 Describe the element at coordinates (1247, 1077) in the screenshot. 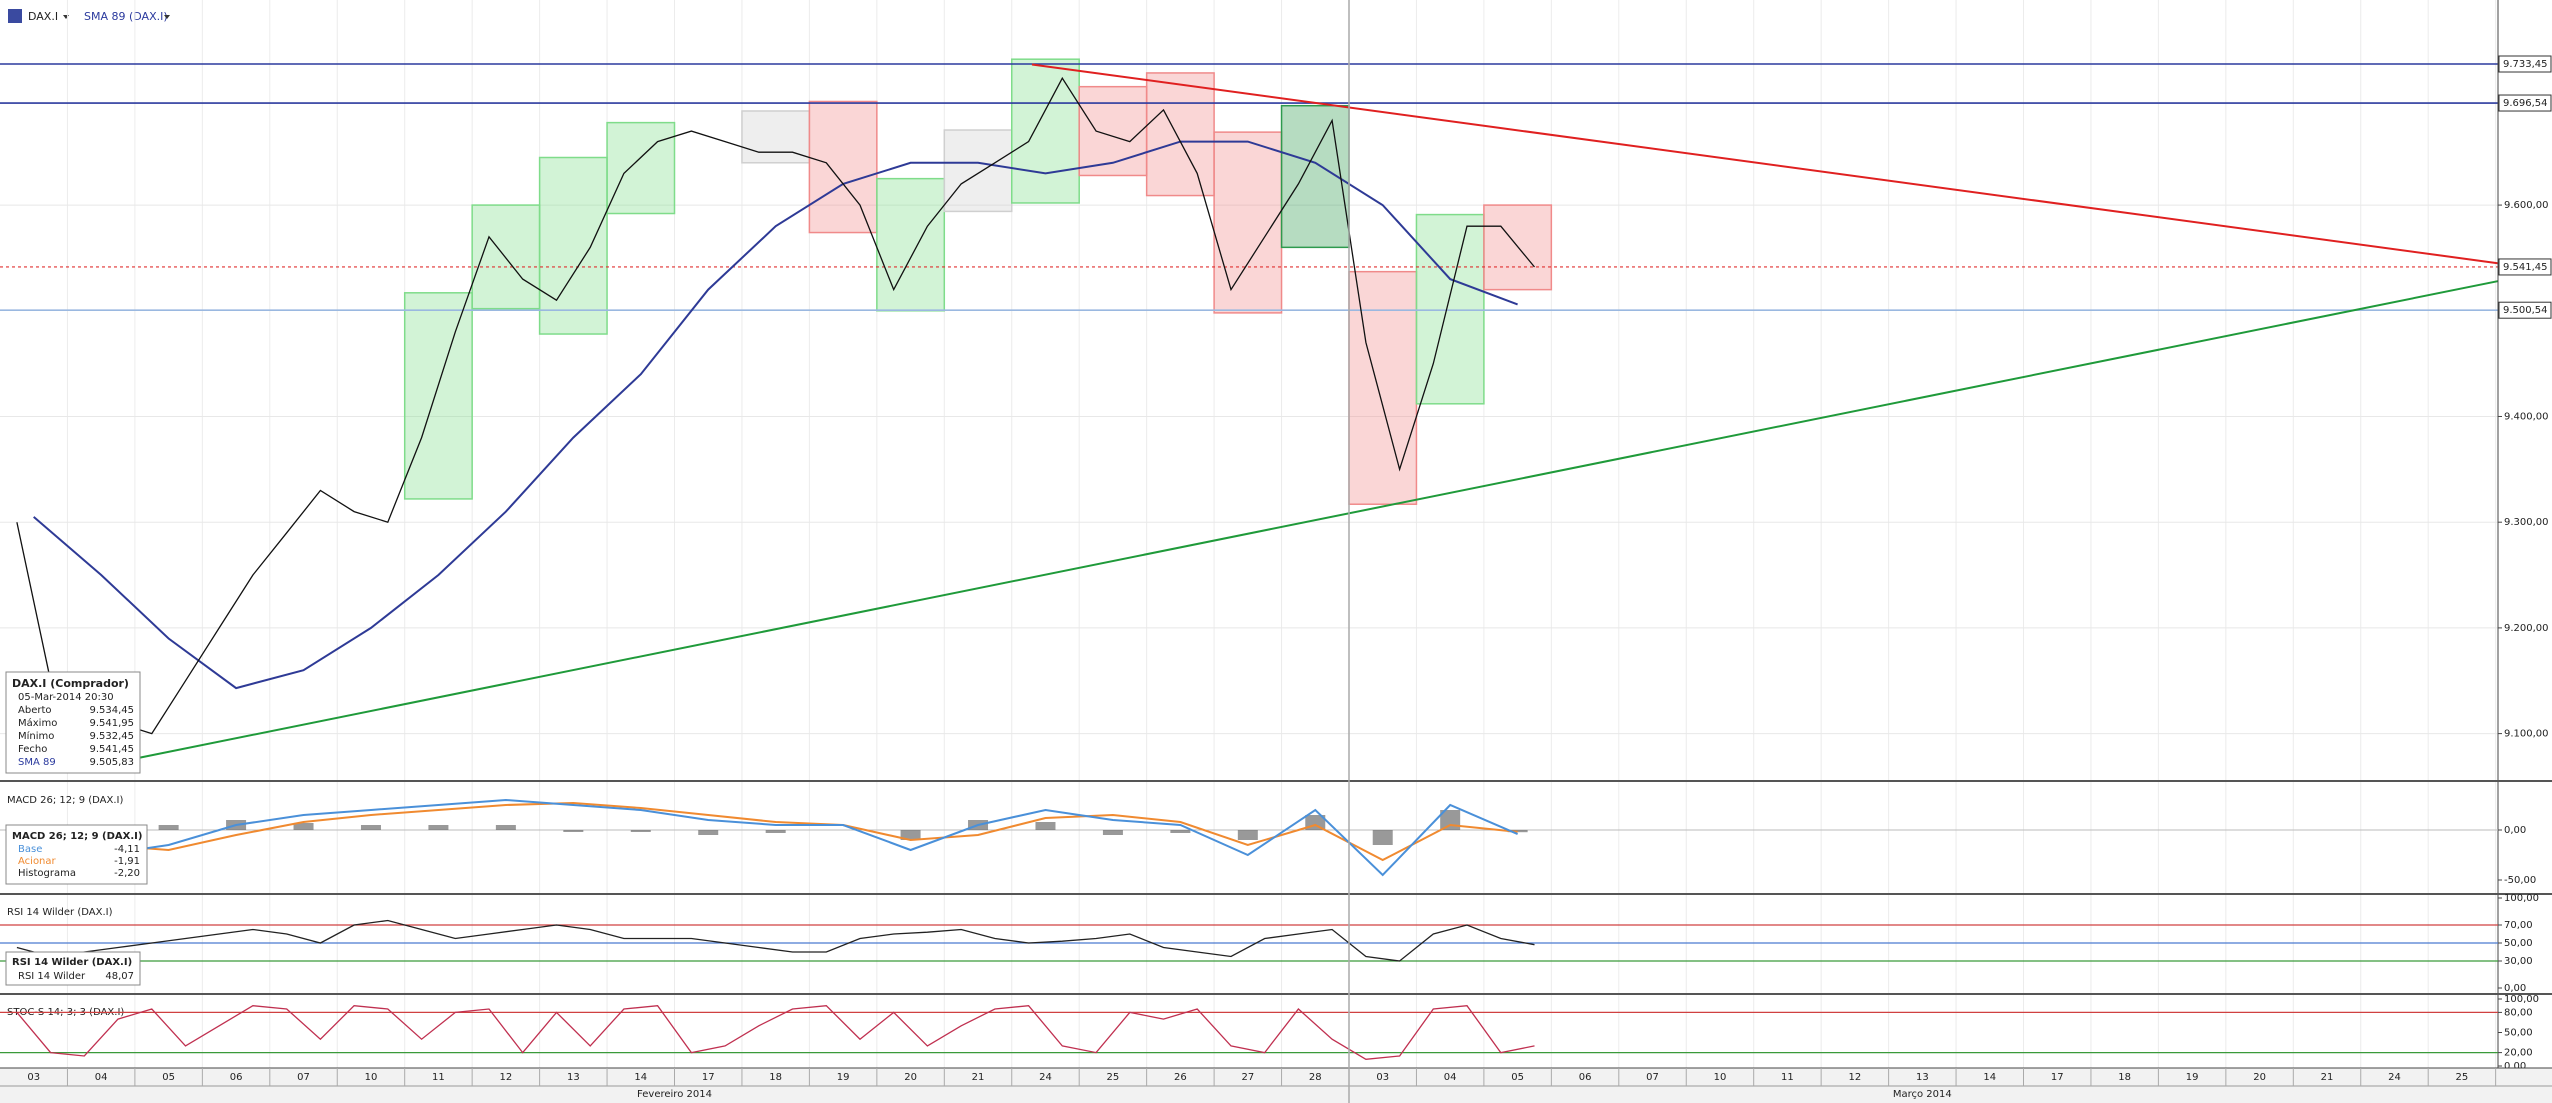

I see `day-label: 27` at that location.